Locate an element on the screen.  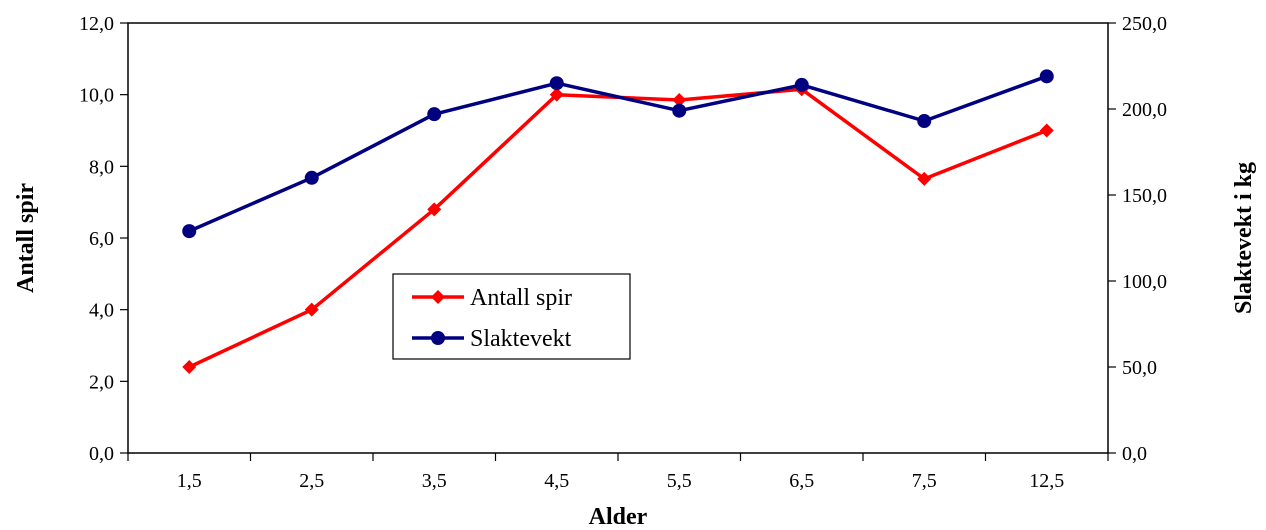
y-left-tick-label: 2,0 is located at coordinates (101, 382).